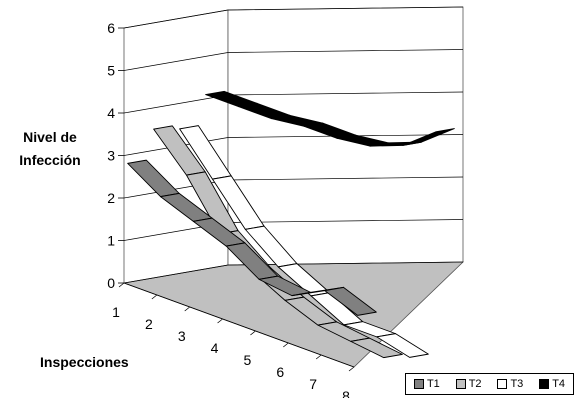  I want to click on legend-label: T4, so click(559, 384).